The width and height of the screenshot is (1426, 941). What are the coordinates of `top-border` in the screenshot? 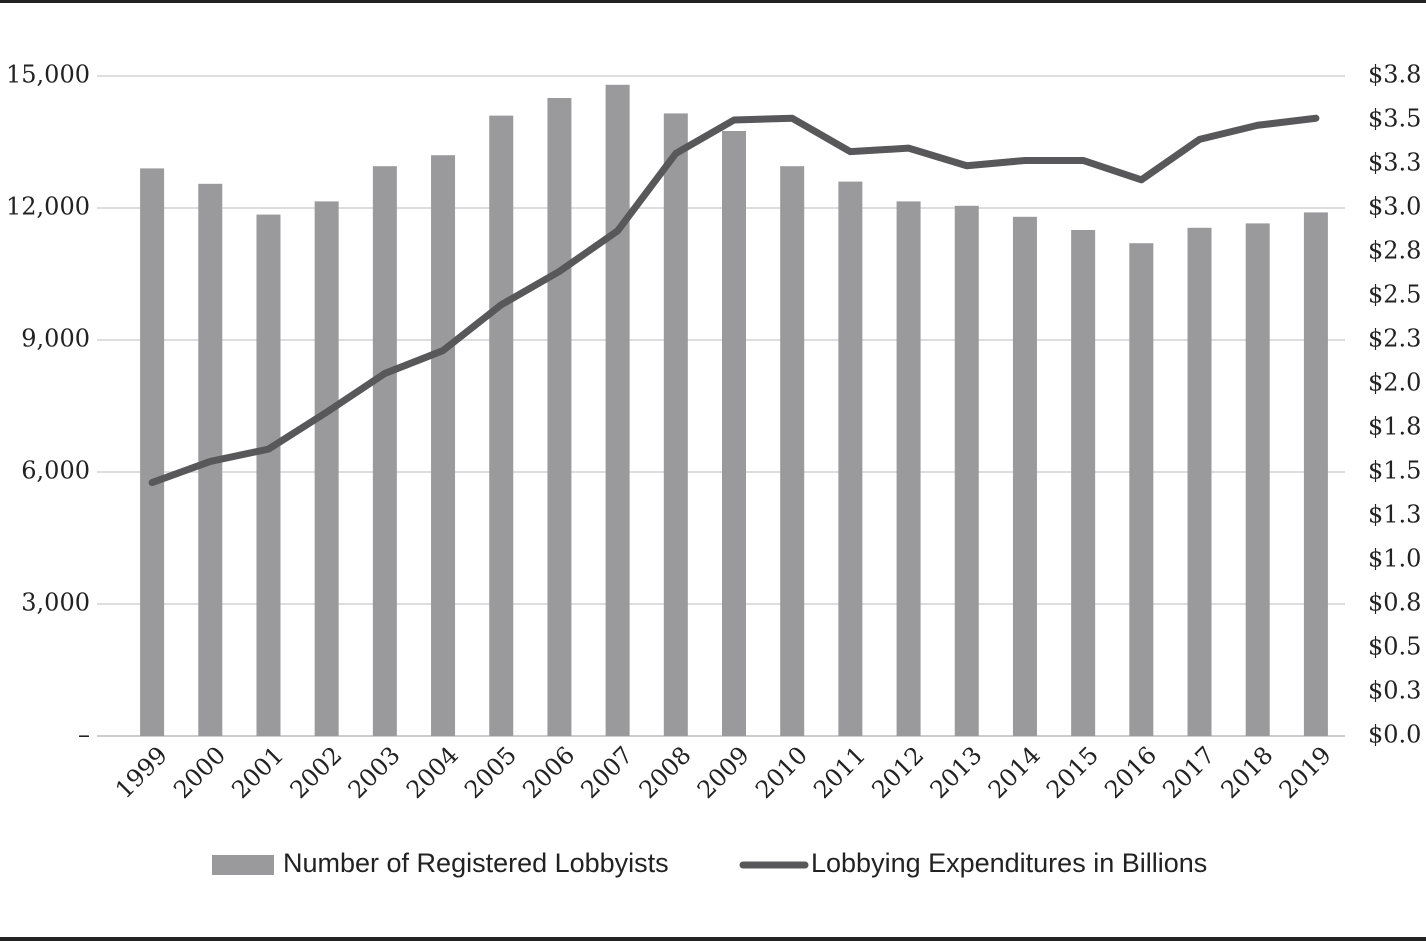 It's located at (713, 1).